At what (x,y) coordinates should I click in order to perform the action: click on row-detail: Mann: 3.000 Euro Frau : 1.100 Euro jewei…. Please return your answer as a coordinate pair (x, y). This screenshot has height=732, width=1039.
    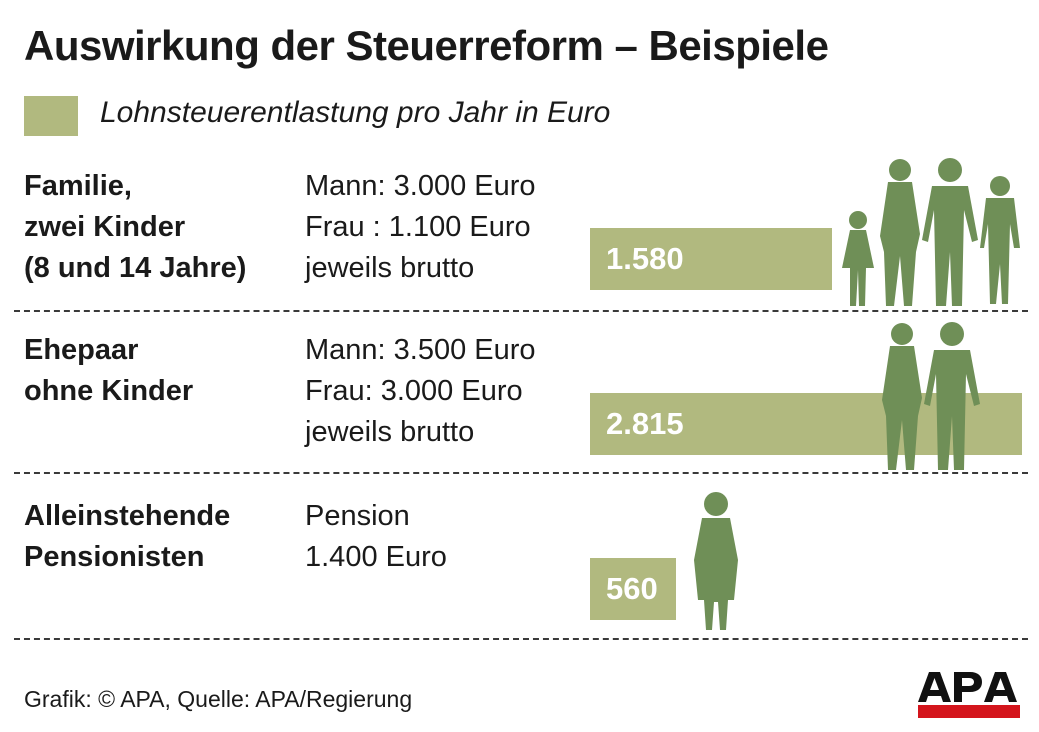
    Looking at the image, I should click on (420, 227).